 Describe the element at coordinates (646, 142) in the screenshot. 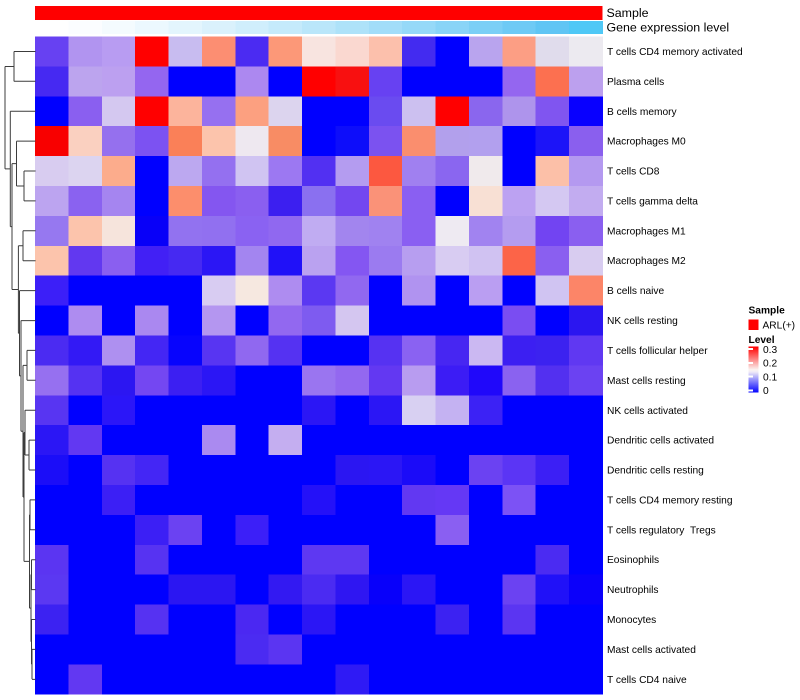

I see `svg-text: Macrophages M0` at that location.